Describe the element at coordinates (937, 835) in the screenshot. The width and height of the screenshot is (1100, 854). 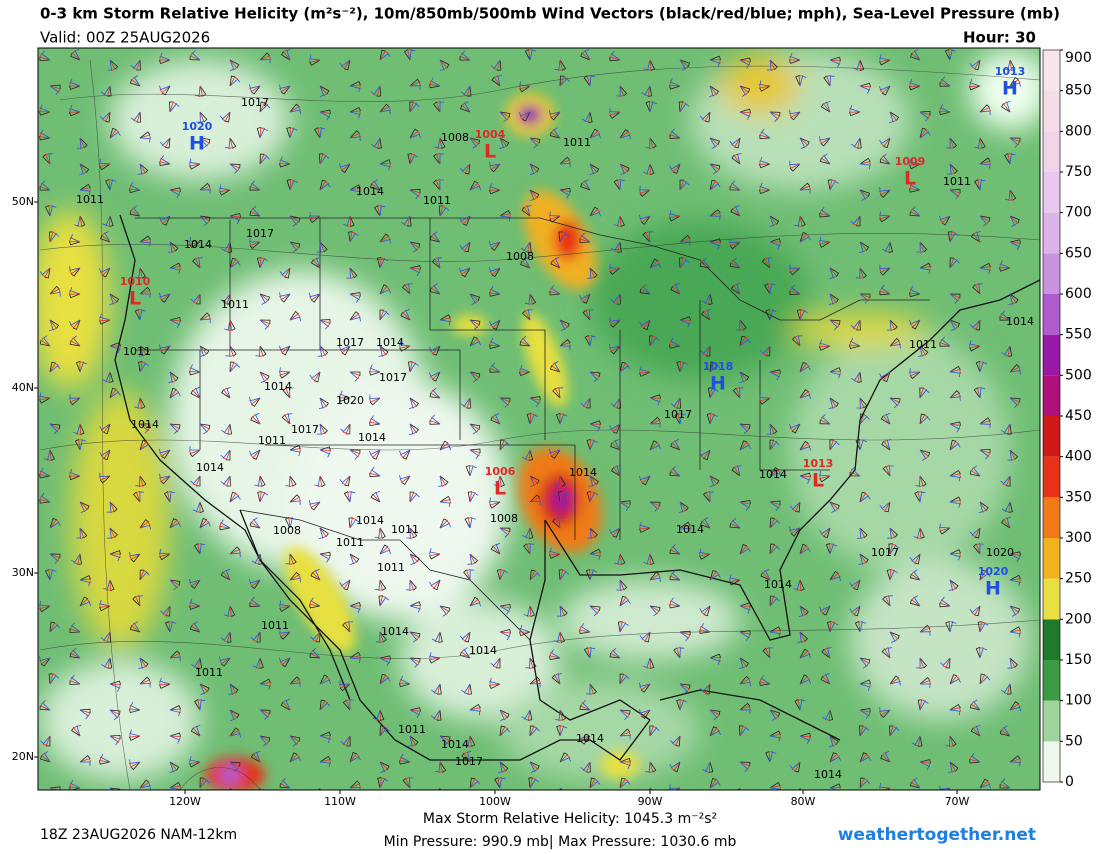
I see `site-name: weathertogether.net` at that location.